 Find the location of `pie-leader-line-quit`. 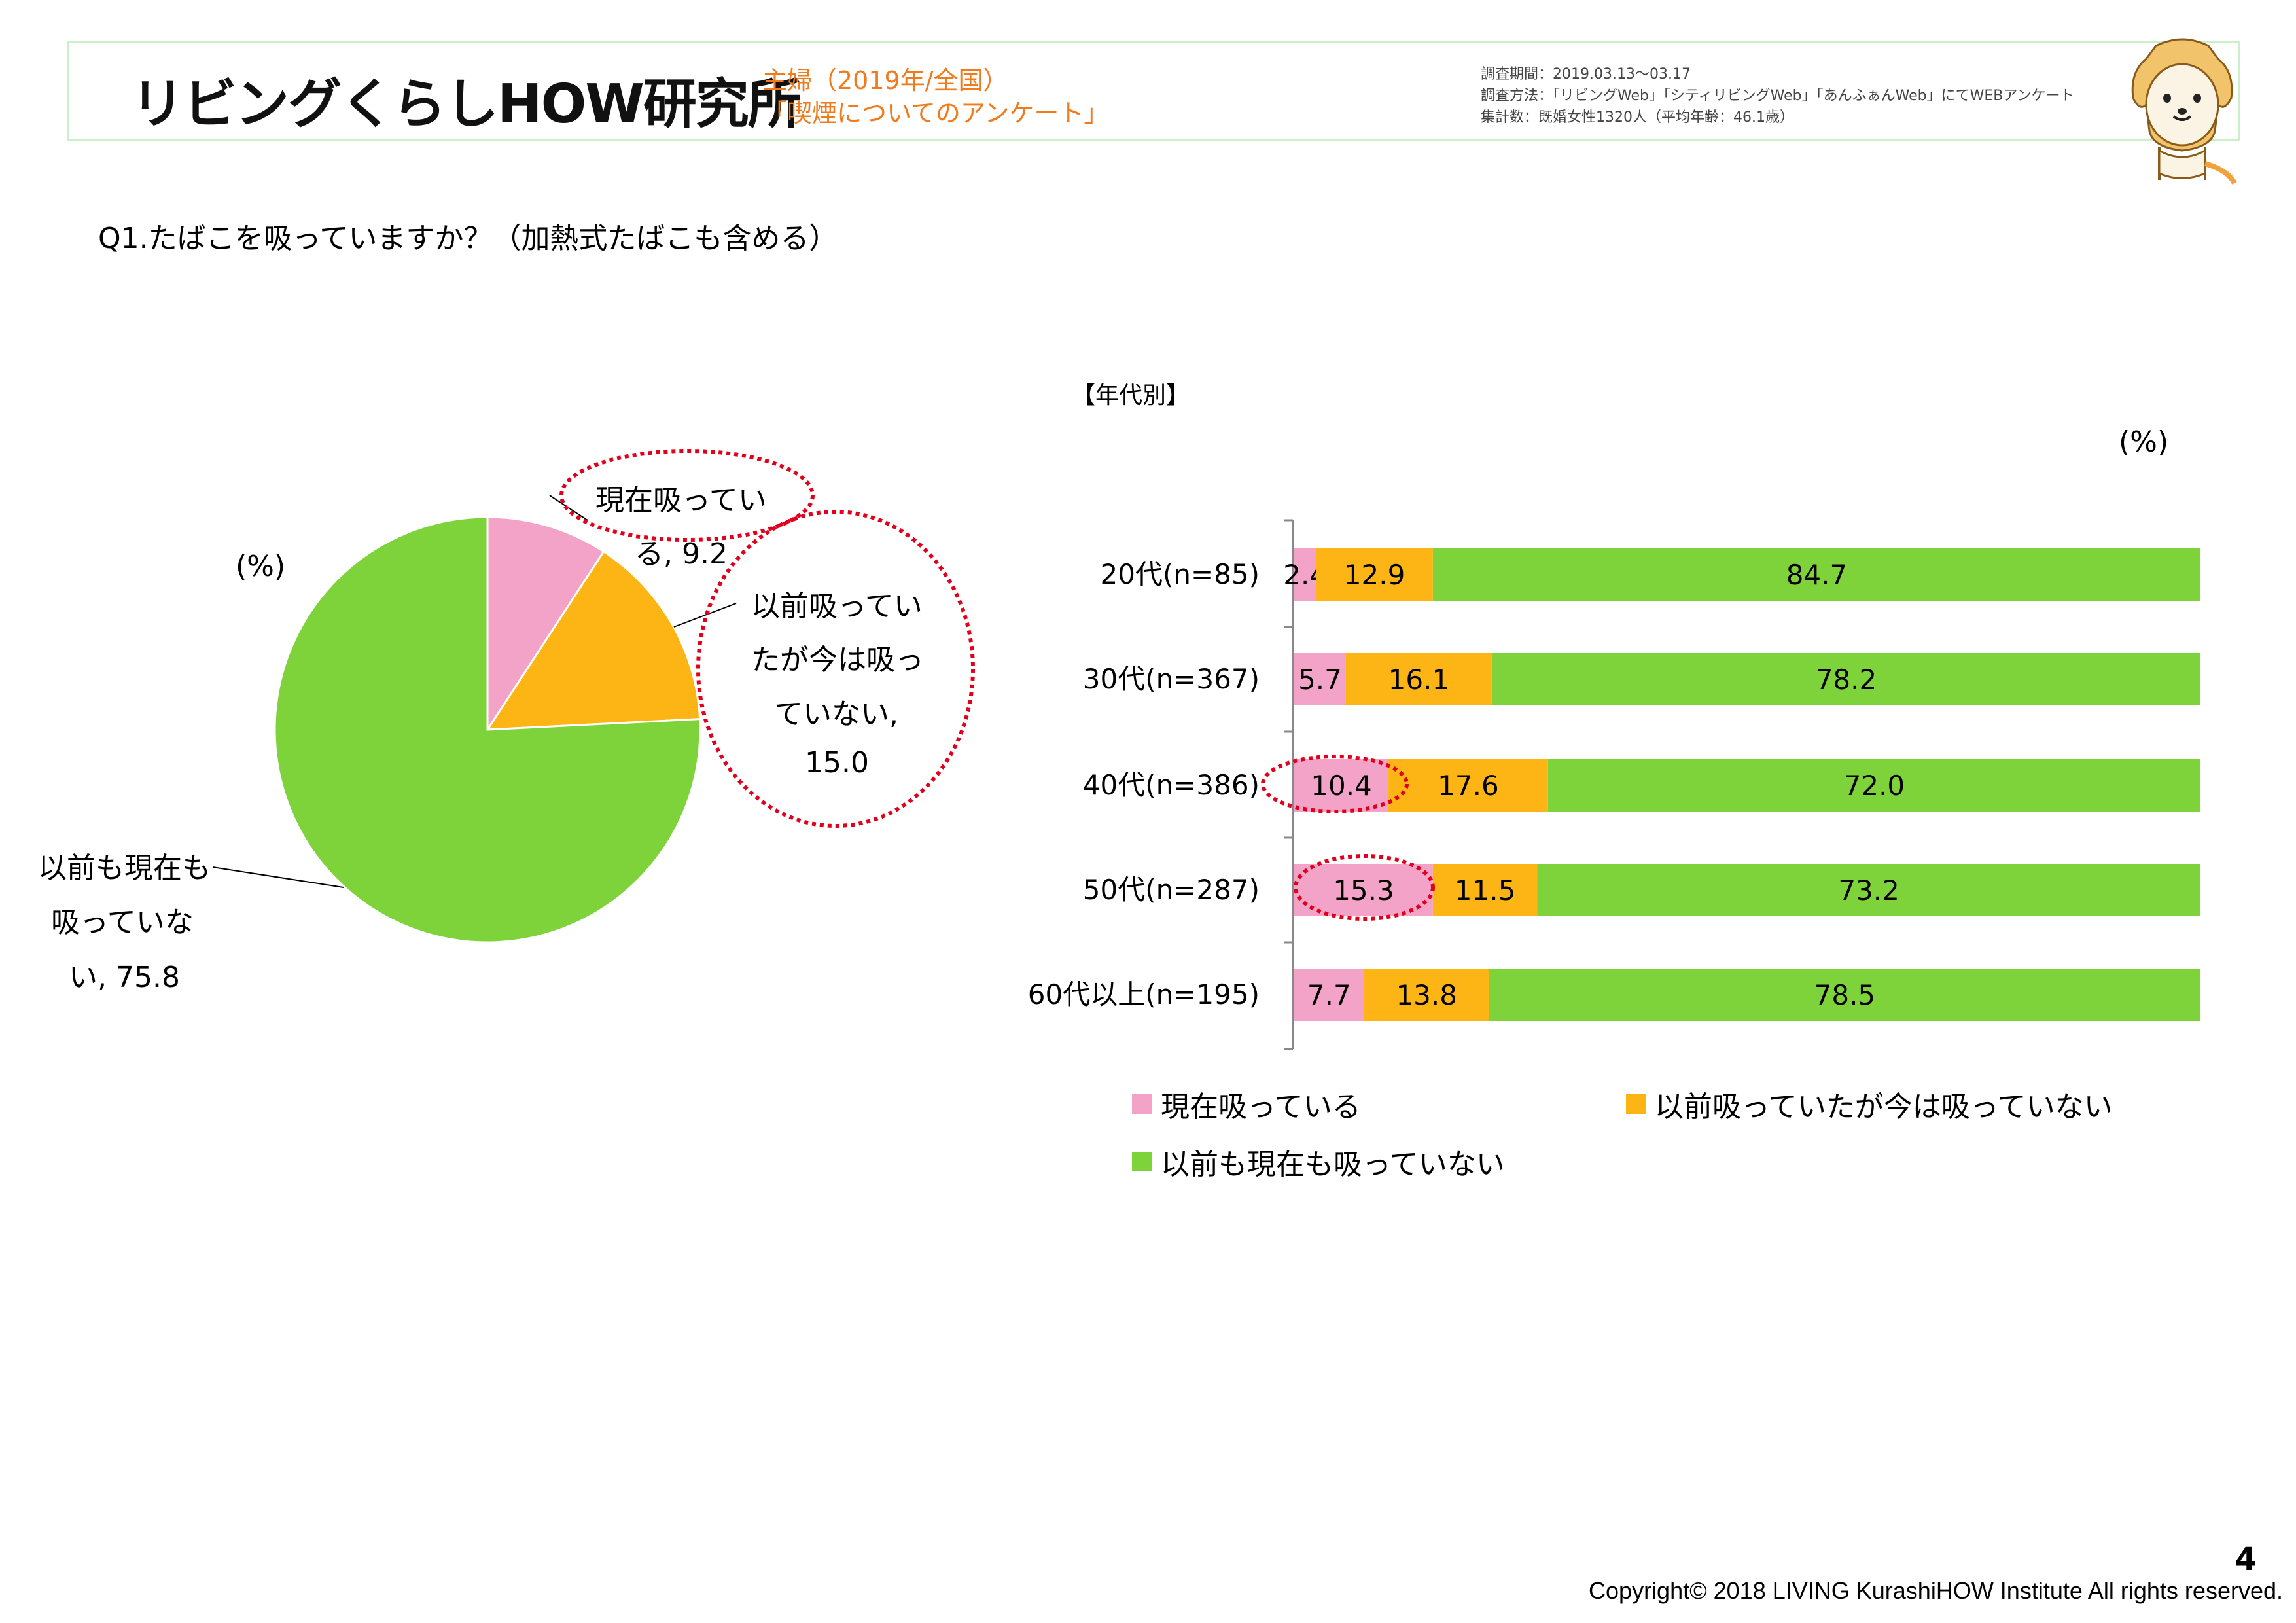

pie-leader-line-quit is located at coordinates (705, 615).